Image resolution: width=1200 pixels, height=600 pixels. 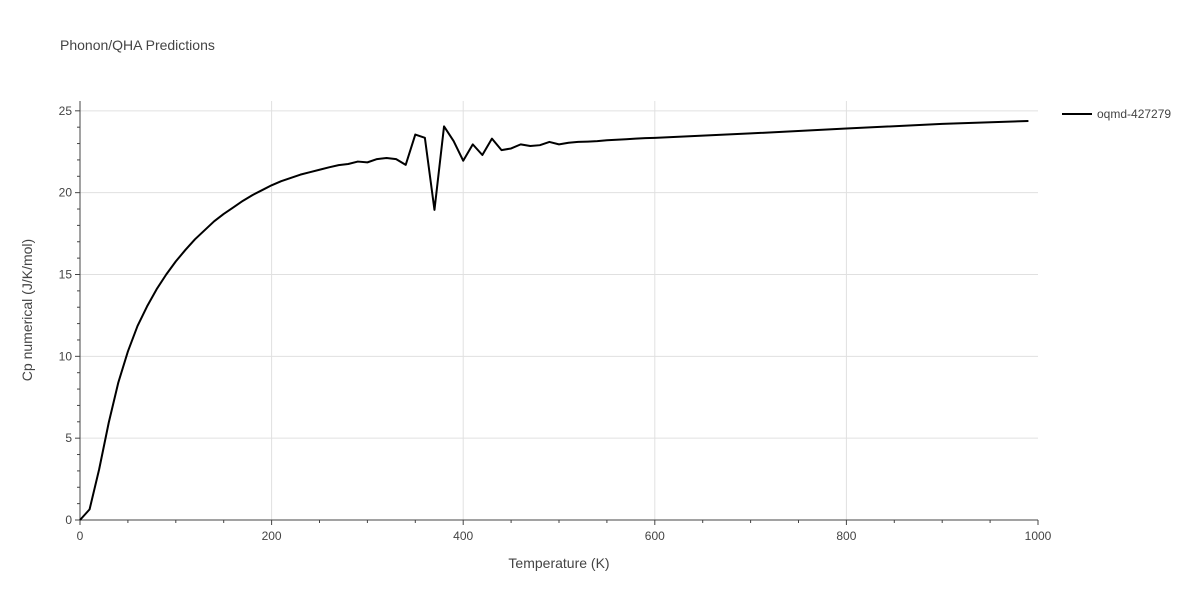 What do you see at coordinates (80, 536) in the screenshot?
I see `x-tick-label: 0` at bounding box center [80, 536].